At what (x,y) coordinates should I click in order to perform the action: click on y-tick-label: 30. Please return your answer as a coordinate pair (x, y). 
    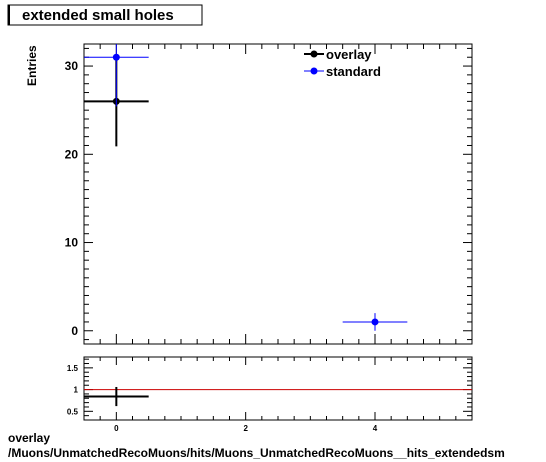
    Looking at the image, I should click on (72, 66).